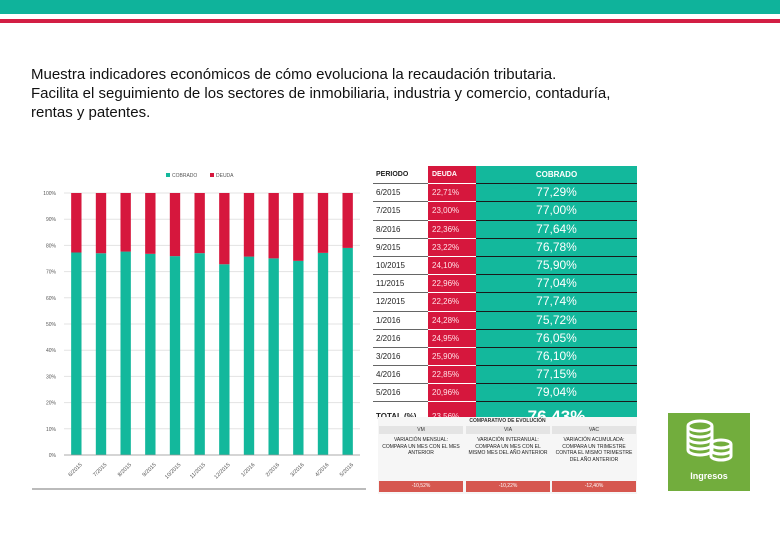 The image size is (780, 540). I want to click on y-tick-label: 60%, so click(51, 299).